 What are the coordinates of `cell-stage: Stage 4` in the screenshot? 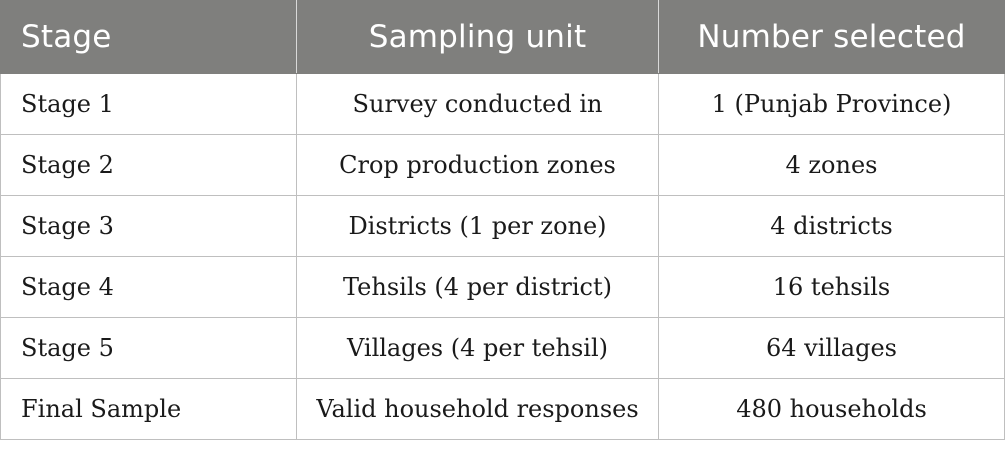 It's located at (148, 287).